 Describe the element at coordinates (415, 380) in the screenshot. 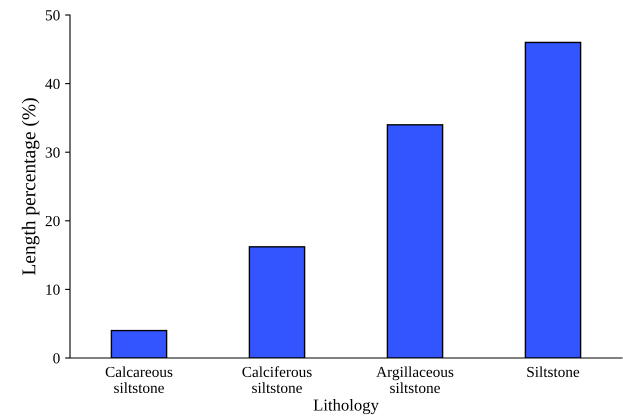

I see `x-tick-label: Argillaceous siltstone` at that location.